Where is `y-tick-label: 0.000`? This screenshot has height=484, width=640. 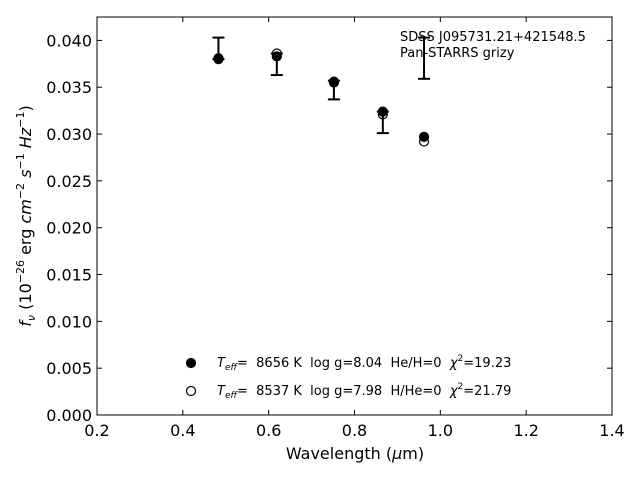 y-tick-label: 0.000 is located at coordinates (69, 415).